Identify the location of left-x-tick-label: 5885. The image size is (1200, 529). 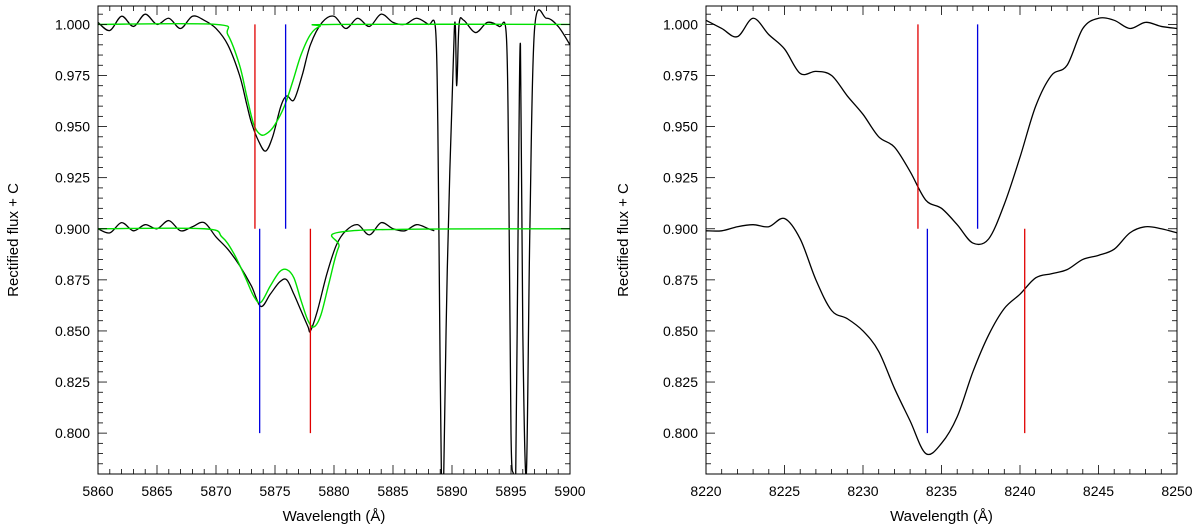
(392, 491).